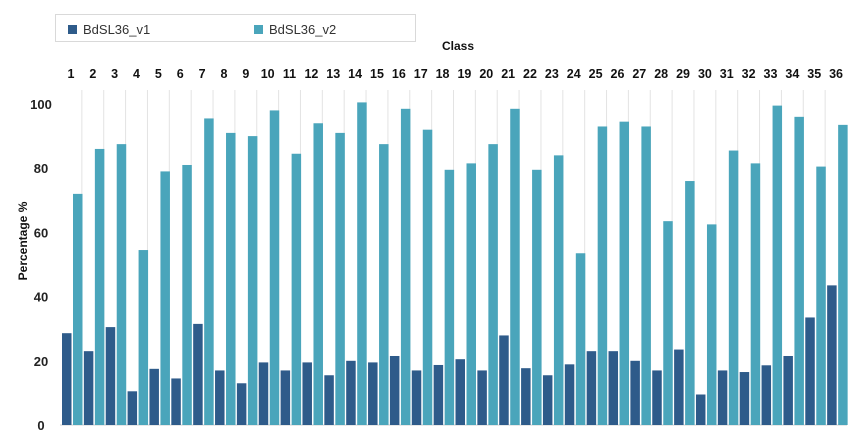 The image size is (863, 434). Describe the element at coordinates (158, 74) in the screenshot. I see `category-label-5: 5` at that location.